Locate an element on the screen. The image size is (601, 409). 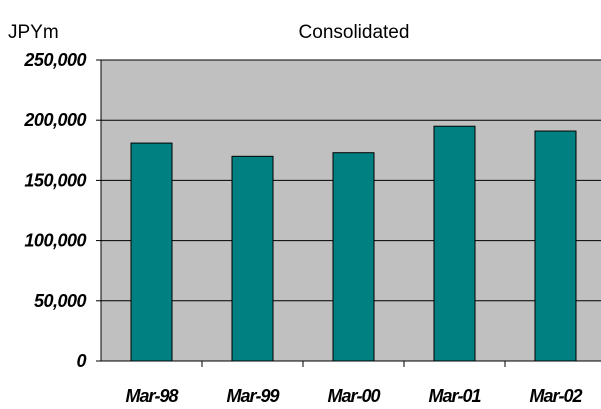
x-tick-label: Mar-98 is located at coordinates (151, 396).